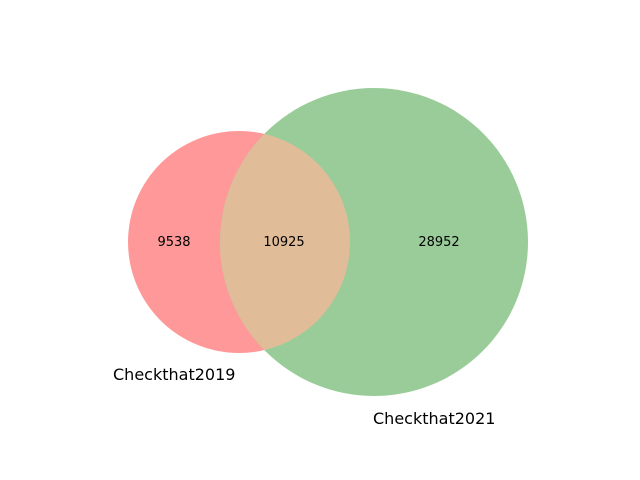  What do you see at coordinates (438, 242) in the screenshot?
I see `set-b-only-count: 28952` at bounding box center [438, 242].